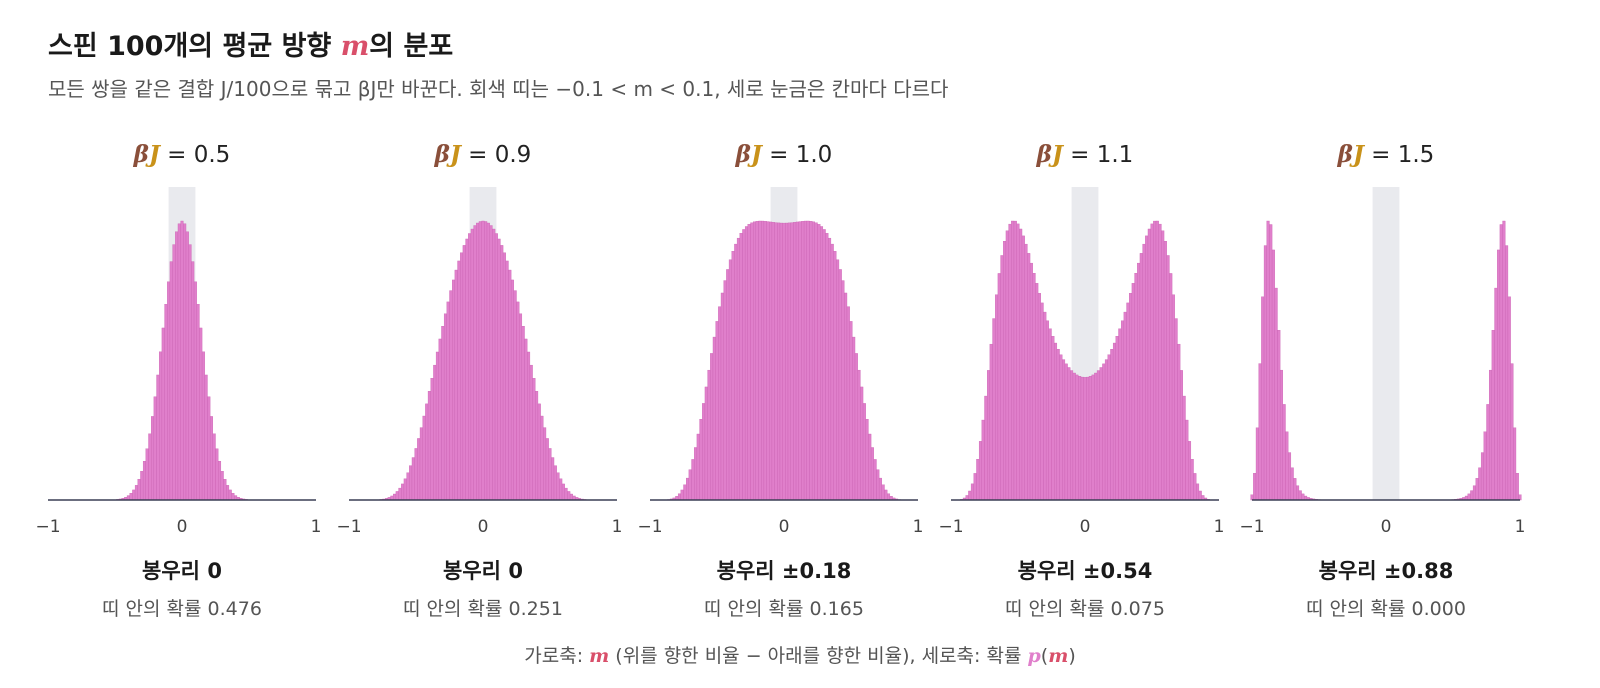 This screenshot has width=1600, height=688. Describe the element at coordinates (1251, 527) in the screenshot. I see `x-tick-label: −1` at that location.